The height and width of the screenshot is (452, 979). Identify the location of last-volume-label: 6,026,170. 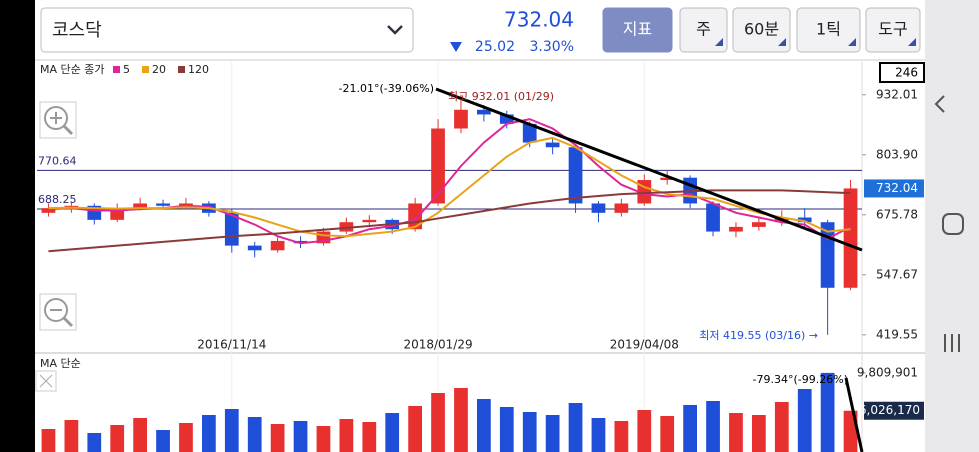
(889, 410).